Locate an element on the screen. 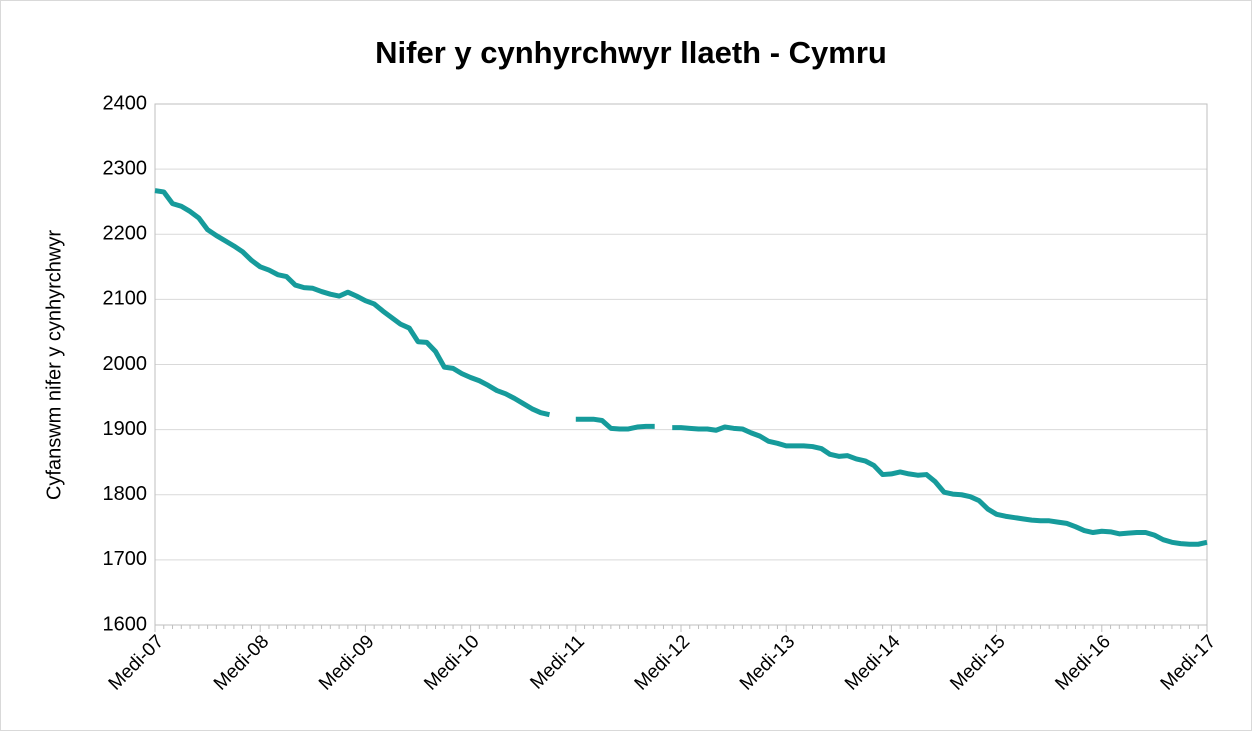 This screenshot has width=1252, height=731. y-tick-label: 2000 is located at coordinates (125, 364).